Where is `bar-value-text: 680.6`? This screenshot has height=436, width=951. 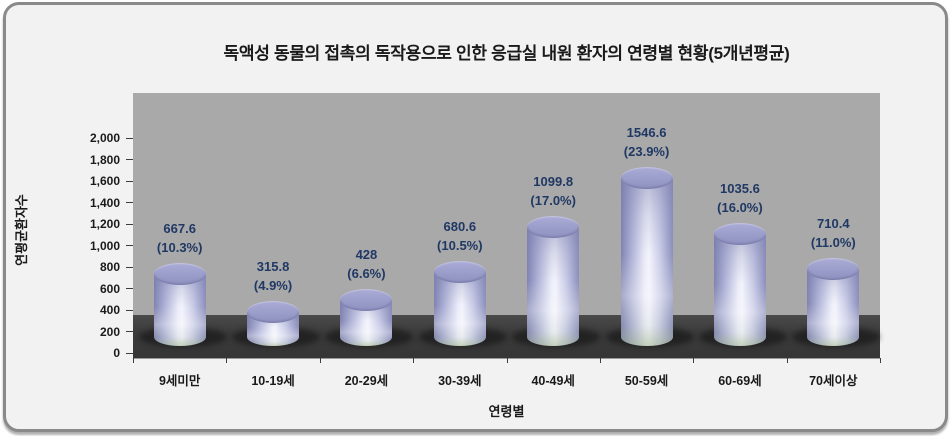
bar-value-text: 680.6 is located at coordinates (460, 227).